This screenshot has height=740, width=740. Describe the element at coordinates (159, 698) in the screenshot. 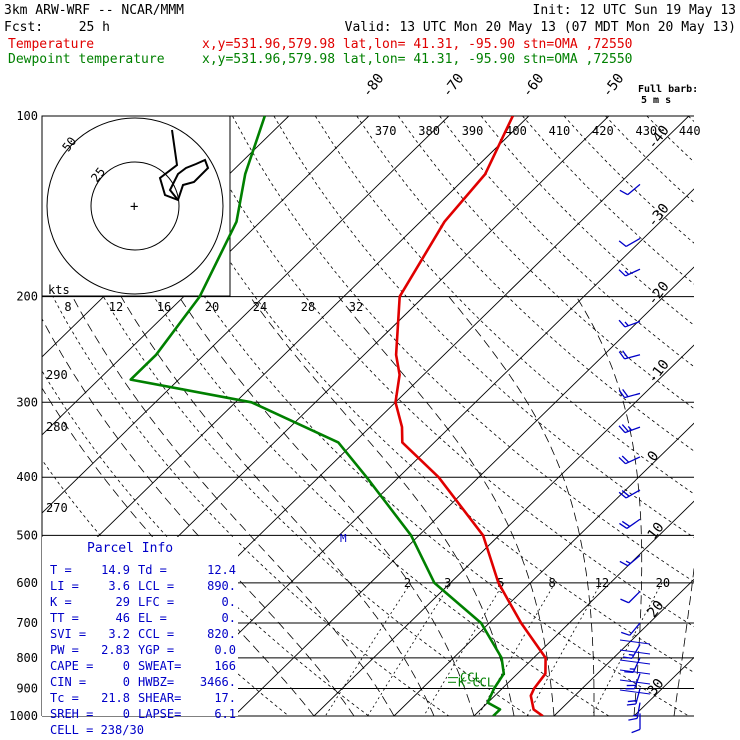

I see `parcel-field-label: SHEAR=` at that location.